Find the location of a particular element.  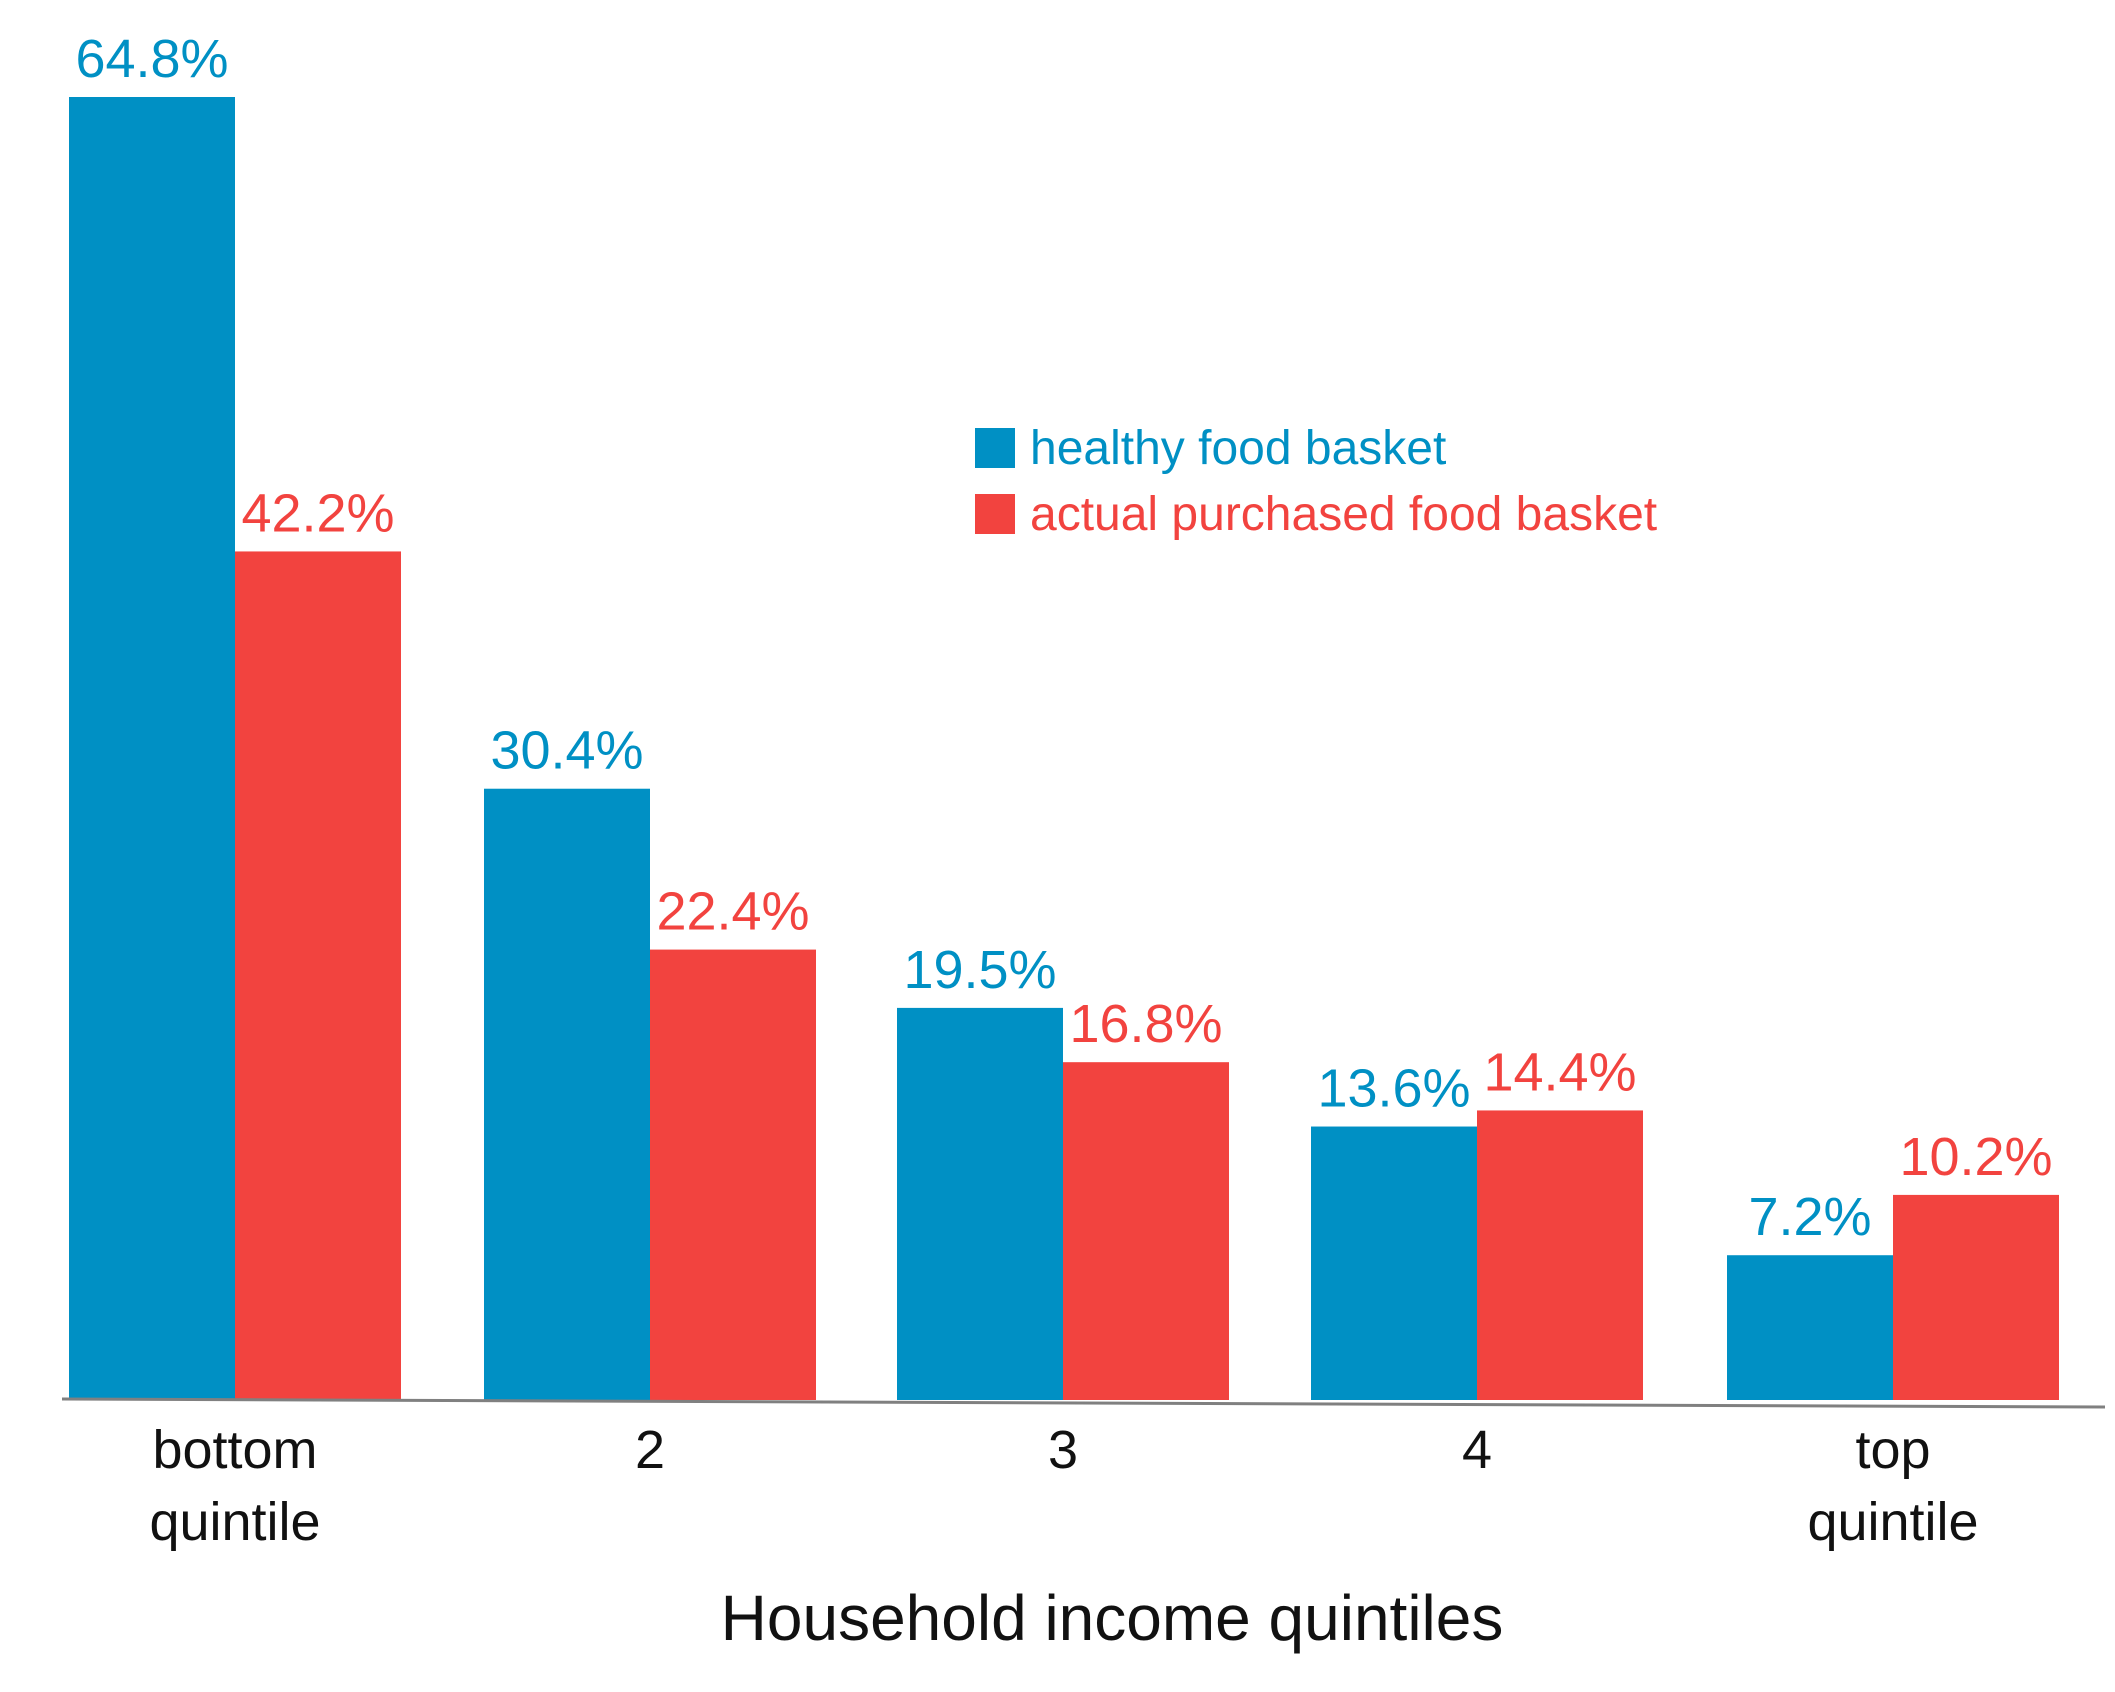

value-label-actual-3: 14.4% is located at coordinates (1559, 1072).